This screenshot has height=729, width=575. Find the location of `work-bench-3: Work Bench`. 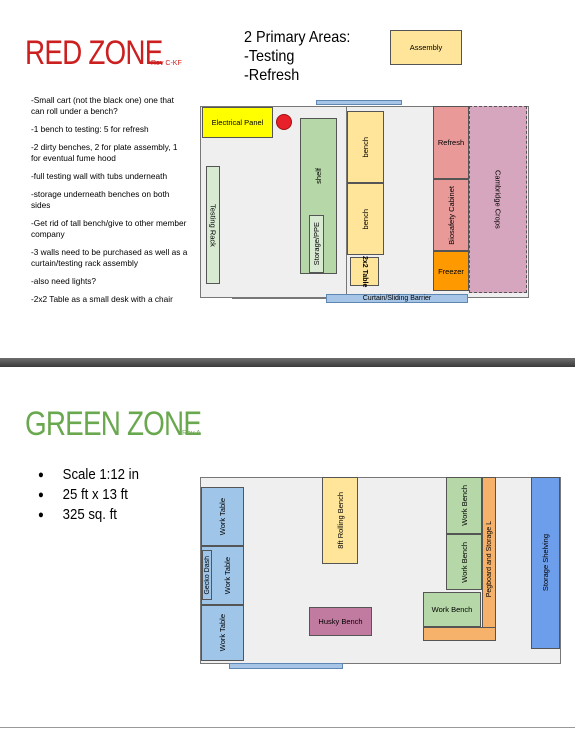

work-bench-3: Work Bench is located at coordinates (452, 609).